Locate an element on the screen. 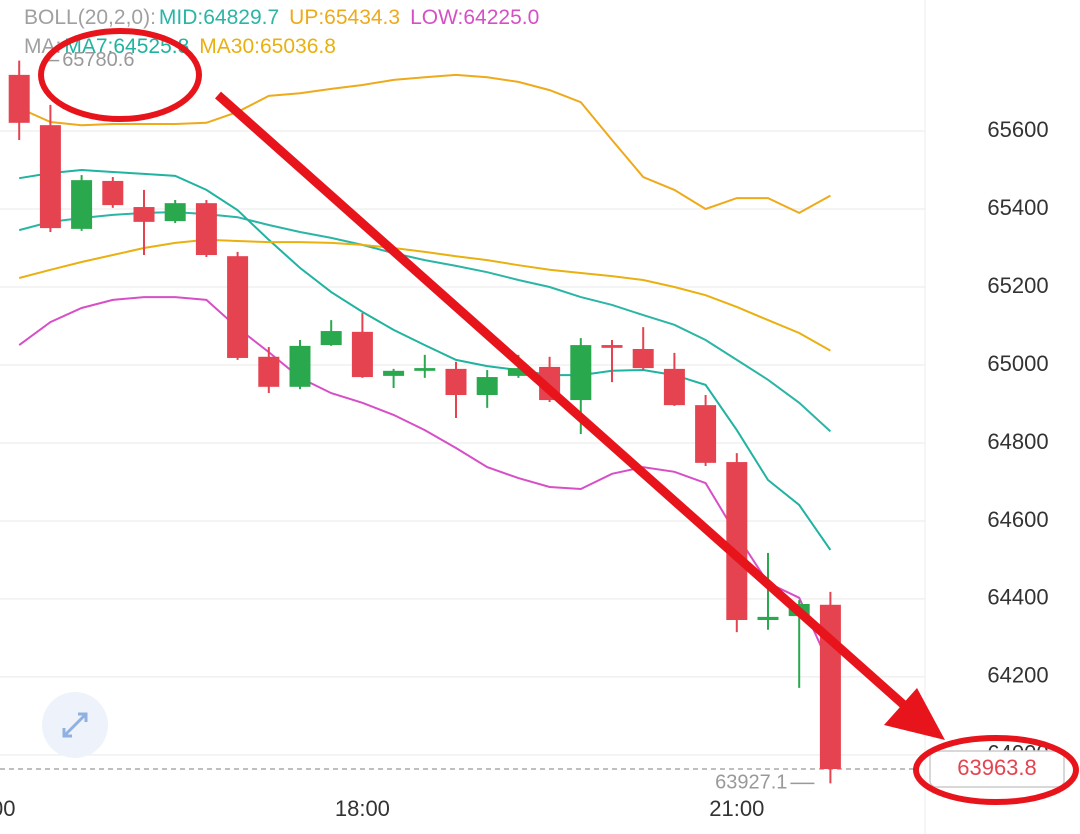  legend-entry: MA7:64525.8 is located at coordinates (126, 46).